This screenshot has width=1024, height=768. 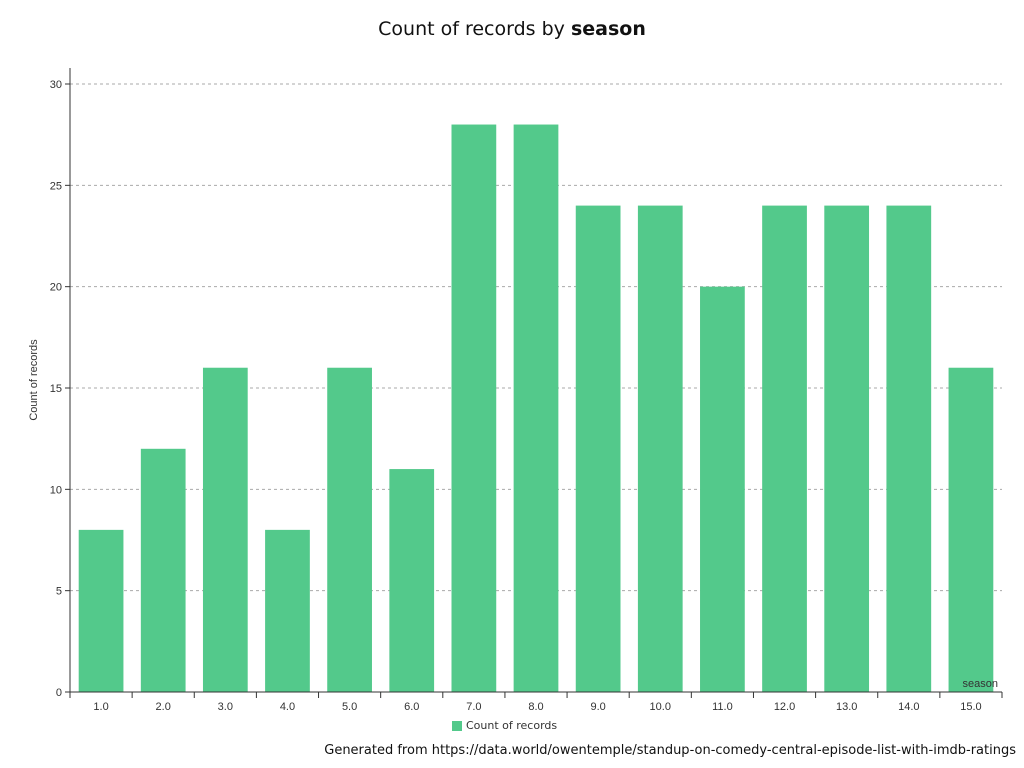 What do you see at coordinates (597, 707) in the screenshot?
I see `x-tick-label: 9.0` at bounding box center [597, 707].